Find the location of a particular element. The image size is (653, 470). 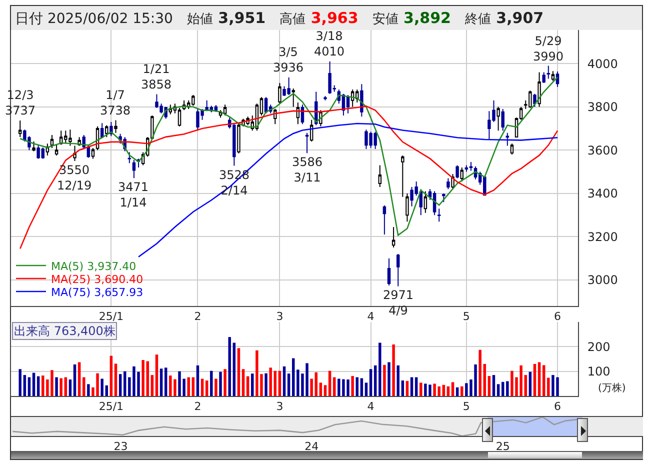

annotation: 3/18 4010 is located at coordinates (329, 44).